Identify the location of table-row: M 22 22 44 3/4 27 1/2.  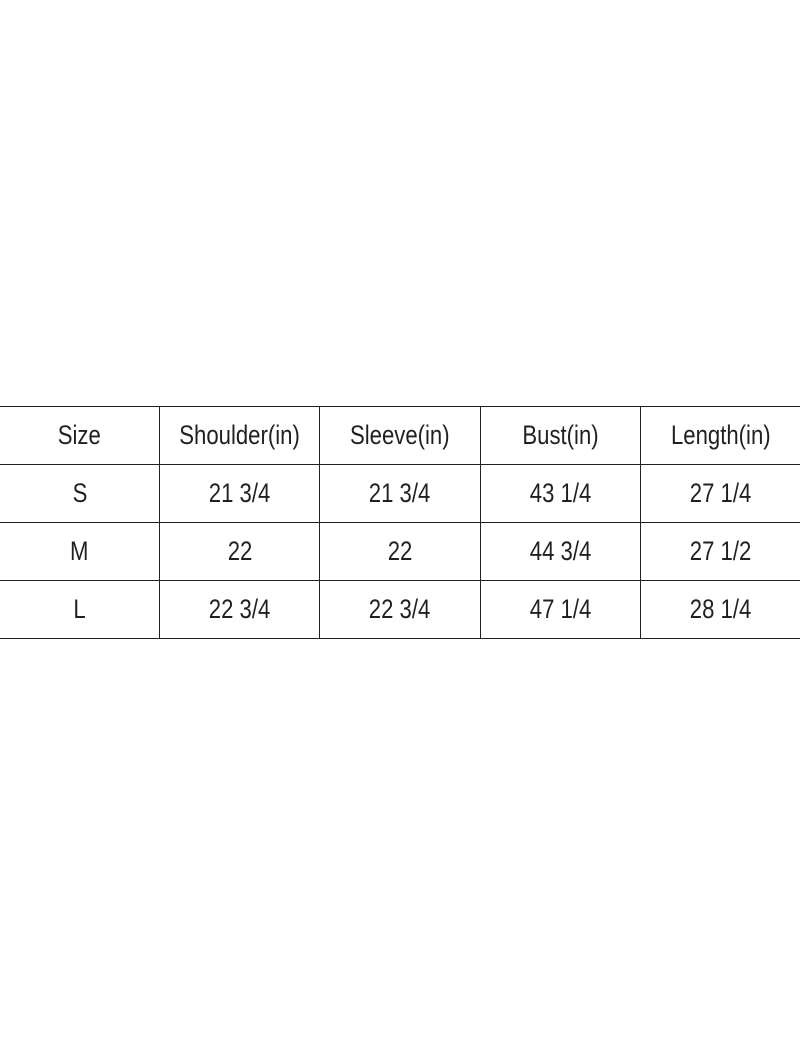
(400, 551).